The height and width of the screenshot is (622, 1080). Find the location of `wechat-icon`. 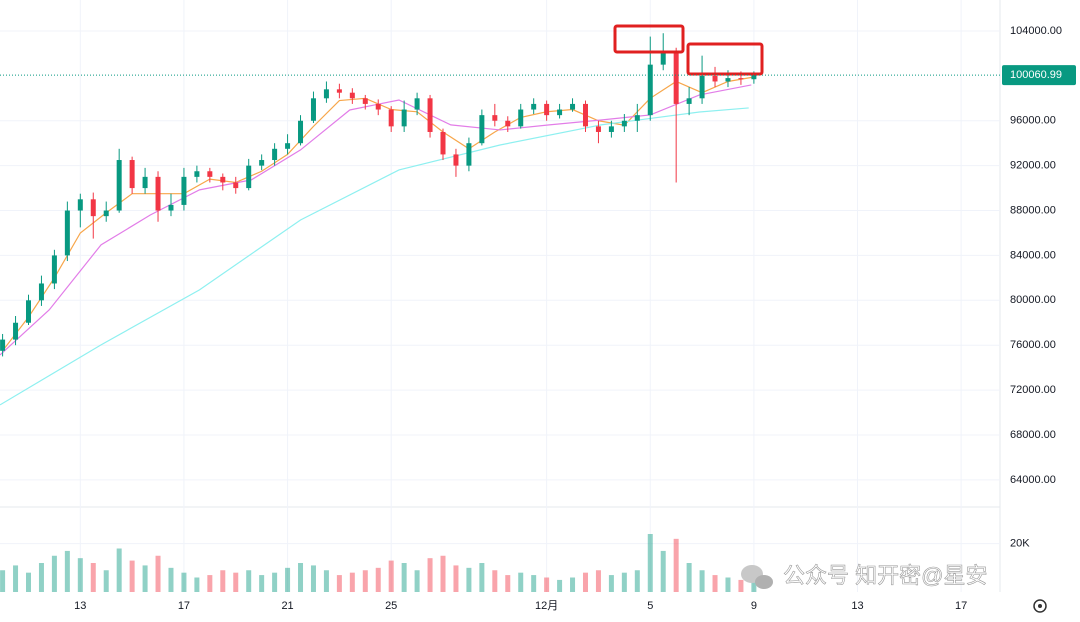

wechat-icon is located at coordinates (757, 577).